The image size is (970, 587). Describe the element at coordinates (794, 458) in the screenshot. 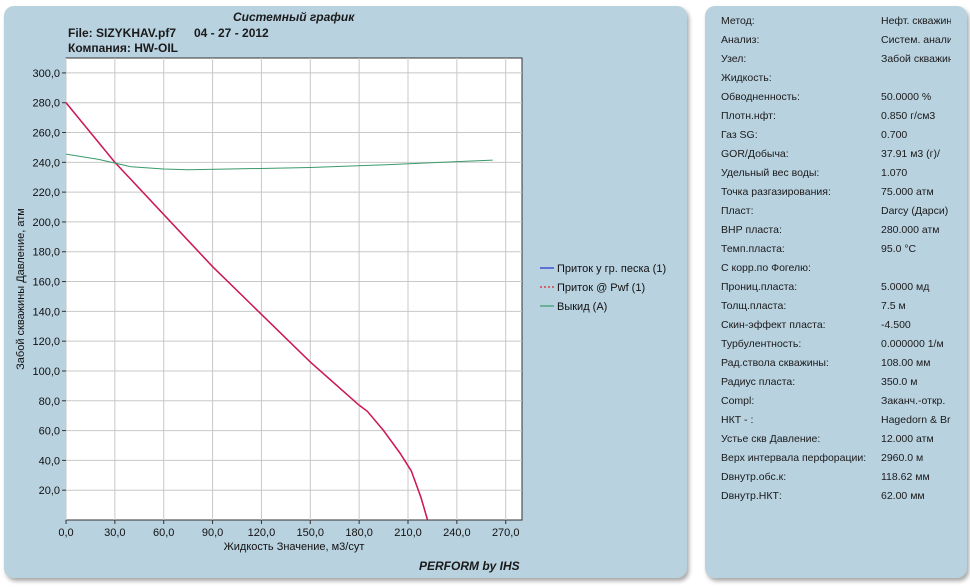

I see `property-label: Верх интервала перфорации:` at that location.